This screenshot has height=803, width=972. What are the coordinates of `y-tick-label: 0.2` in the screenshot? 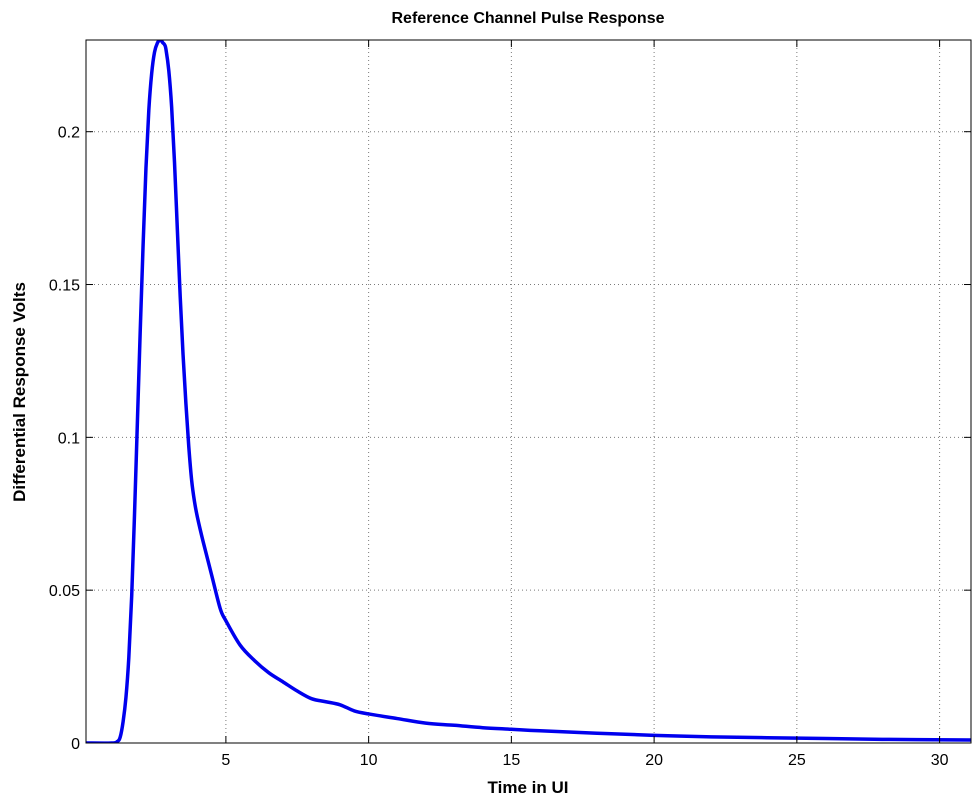 It's located at (69, 133).